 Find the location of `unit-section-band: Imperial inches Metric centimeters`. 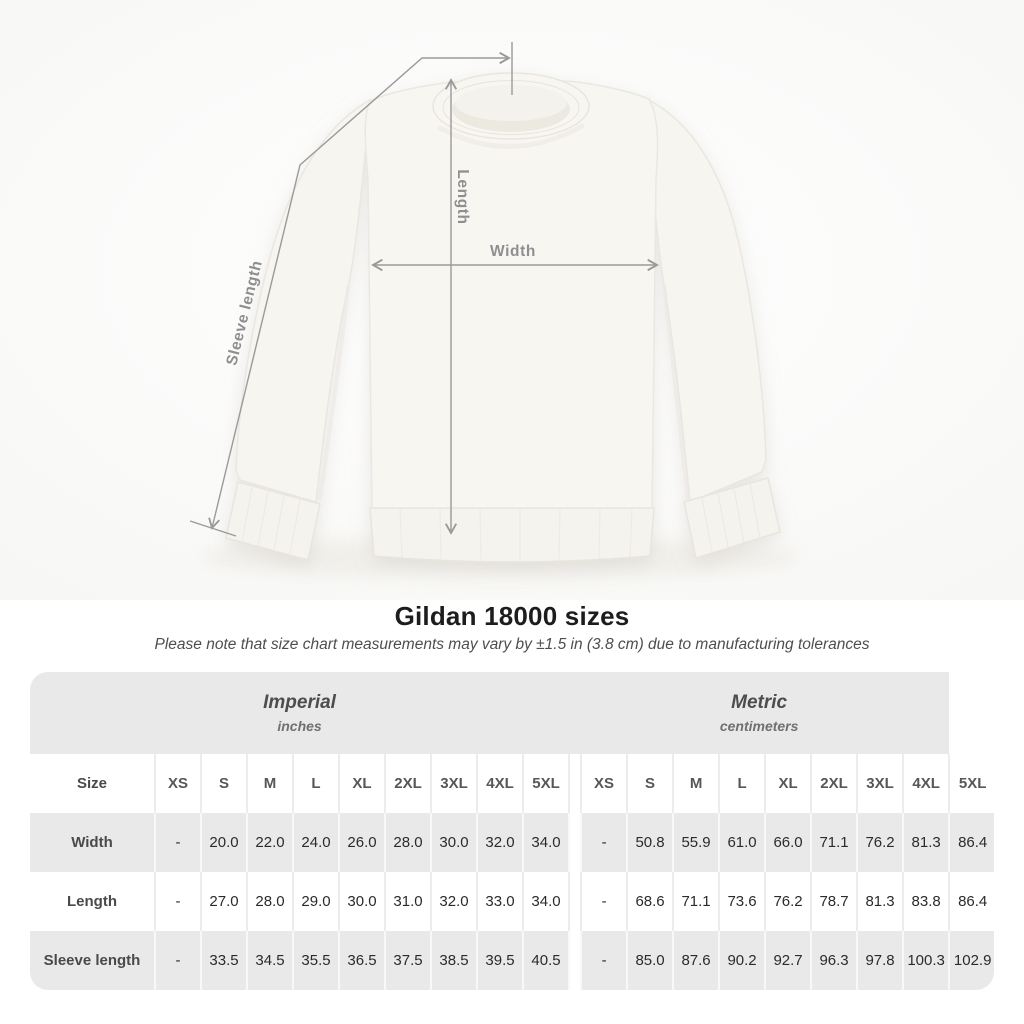

unit-section-band: Imperial inches Metric centimeters is located at coordinates (512, 713).